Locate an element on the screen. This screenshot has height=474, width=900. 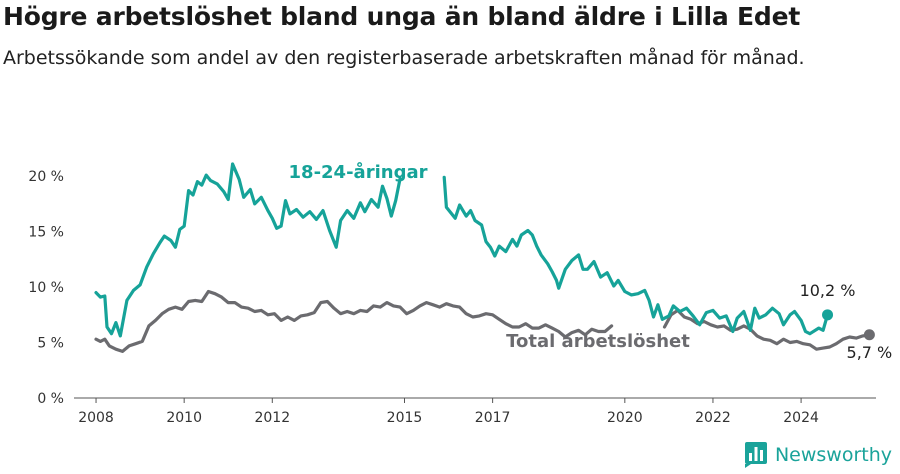
y-tick-label: 20 % is located at coordinates (46, 177).